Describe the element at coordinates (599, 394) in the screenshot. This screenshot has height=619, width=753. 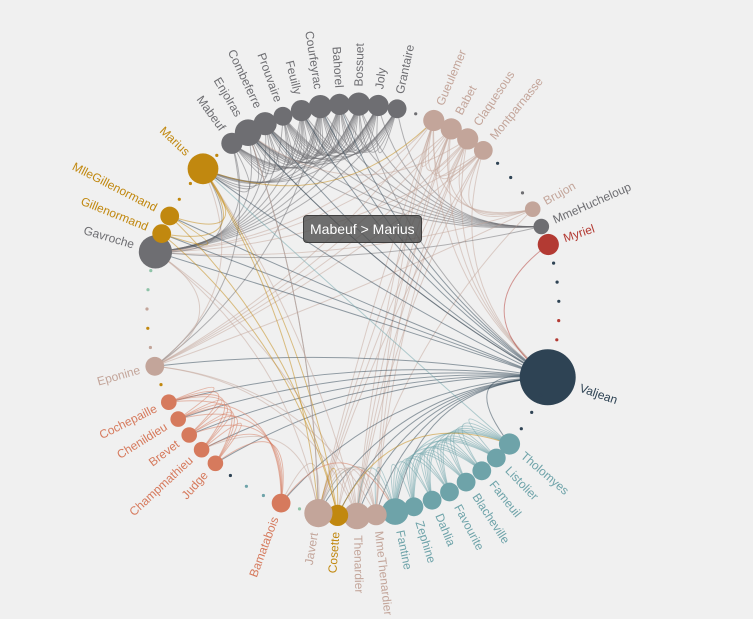
I see `label-valjean: Valjean` at that location.